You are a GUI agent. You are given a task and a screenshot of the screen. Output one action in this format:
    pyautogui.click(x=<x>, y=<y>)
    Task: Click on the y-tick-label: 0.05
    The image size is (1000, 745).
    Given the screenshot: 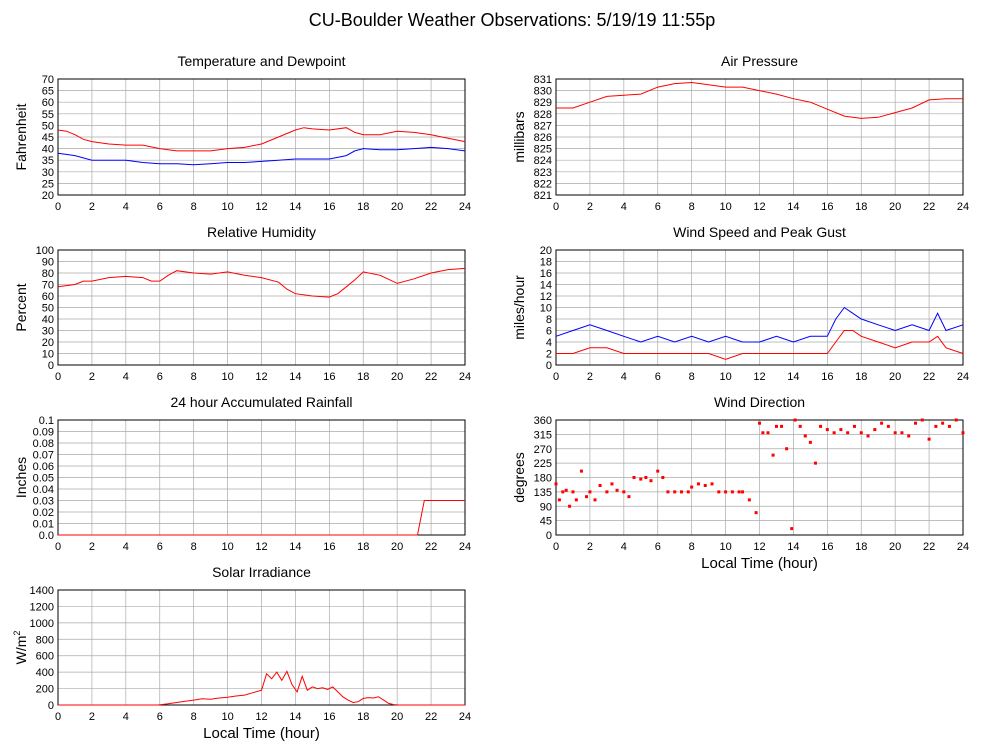 What is the action you would take?
    pyautogui.click(x=43, y=479)
    